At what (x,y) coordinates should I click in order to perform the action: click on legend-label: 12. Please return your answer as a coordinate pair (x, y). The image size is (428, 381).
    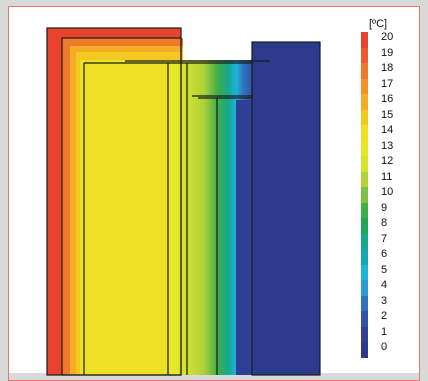
    Looking at the image, I should click on (387, 161).